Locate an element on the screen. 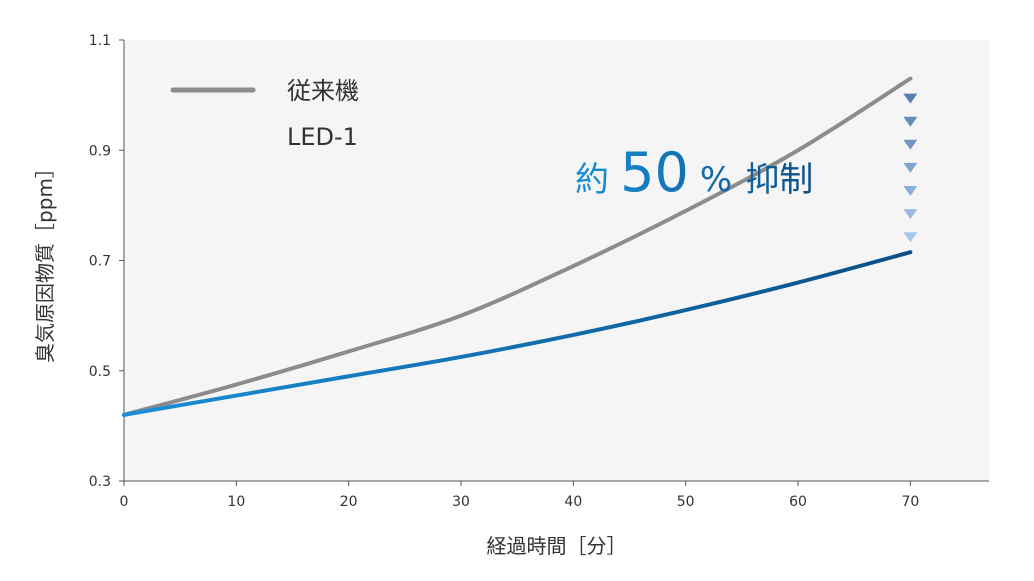 This screenshot has width=1034, height=581. x-tick-label: 30 is located at coordinates (461, 502).